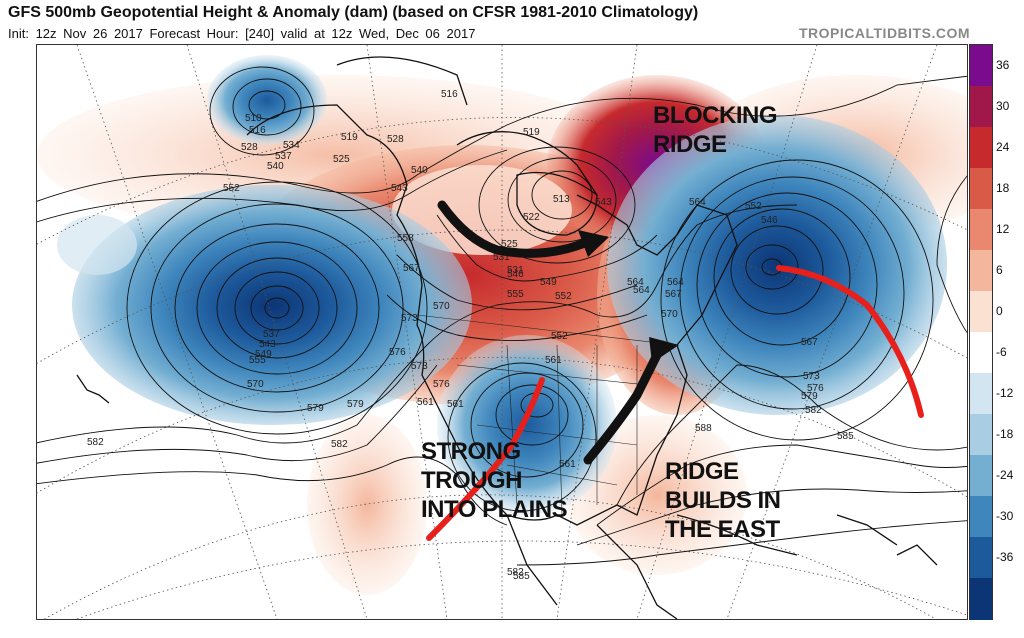 This screenshot has height=638, width=1024. I want to click on colorbar-tick-label: -6, so click(1001, 351).